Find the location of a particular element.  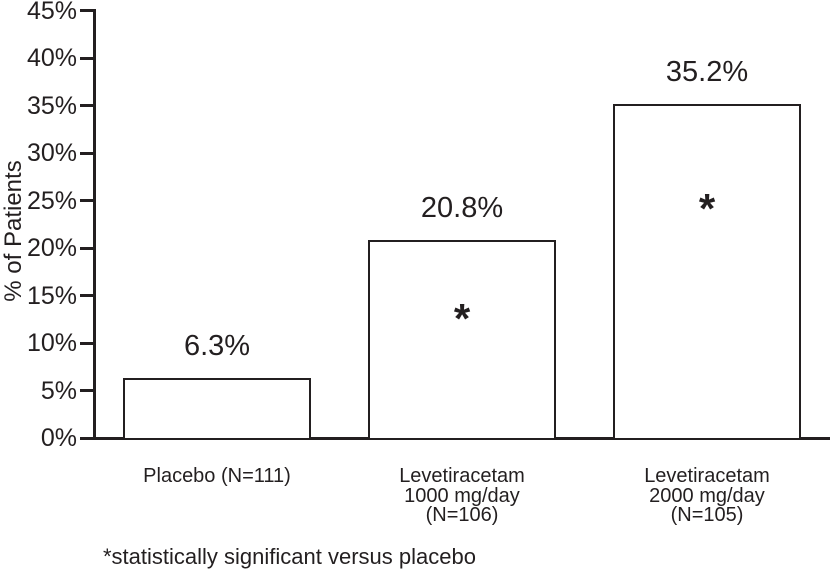

y-tick-label: 20% is located at coordinates (51, 248).